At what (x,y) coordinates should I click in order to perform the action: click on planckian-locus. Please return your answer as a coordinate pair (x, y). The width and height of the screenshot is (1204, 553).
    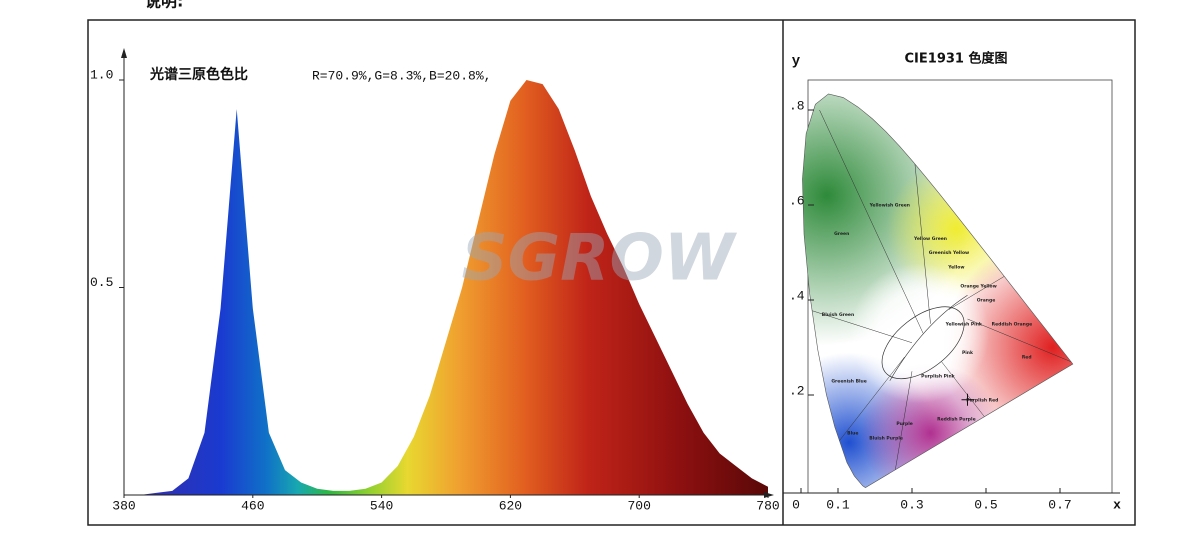
    Looking at the image, I should click on (928, 337).